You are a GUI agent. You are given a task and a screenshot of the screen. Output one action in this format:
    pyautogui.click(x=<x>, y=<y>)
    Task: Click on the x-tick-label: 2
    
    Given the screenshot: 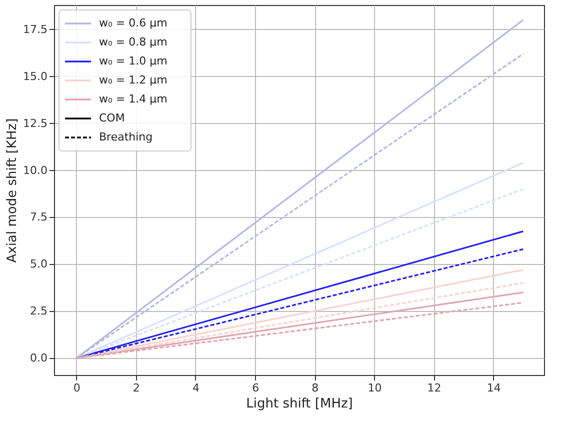 What is the action you would take?
    pyautogui.click(x=136, y=388)
    